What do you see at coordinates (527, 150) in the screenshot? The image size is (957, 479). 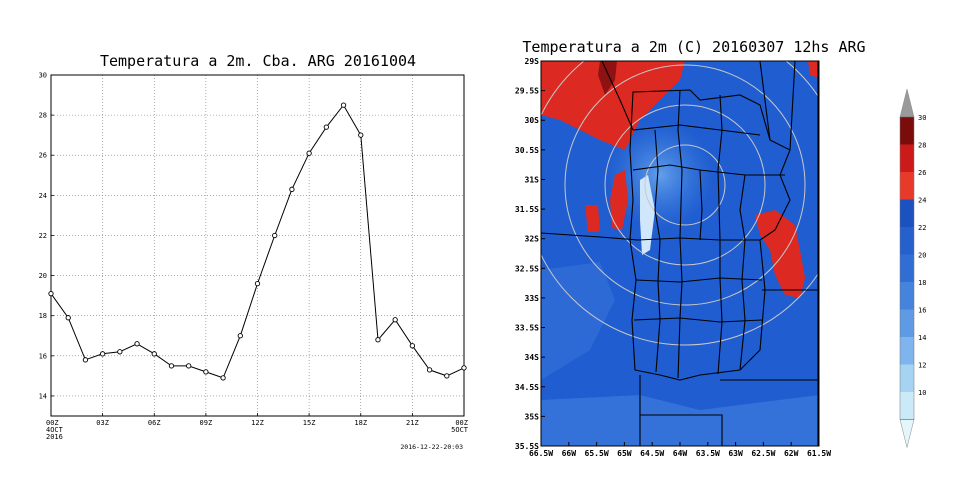 I see `map-latitude-label: 30.5S` at bounding box center [527, 150].